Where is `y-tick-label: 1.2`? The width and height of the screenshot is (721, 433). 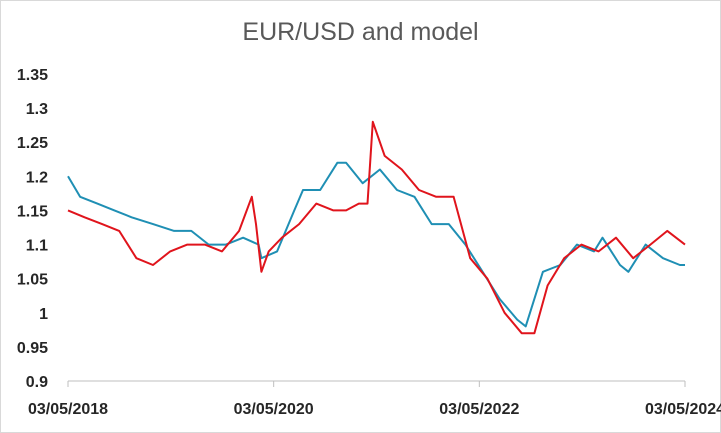
y-tick-label: 1.2 is located at coordinates (37, 177).